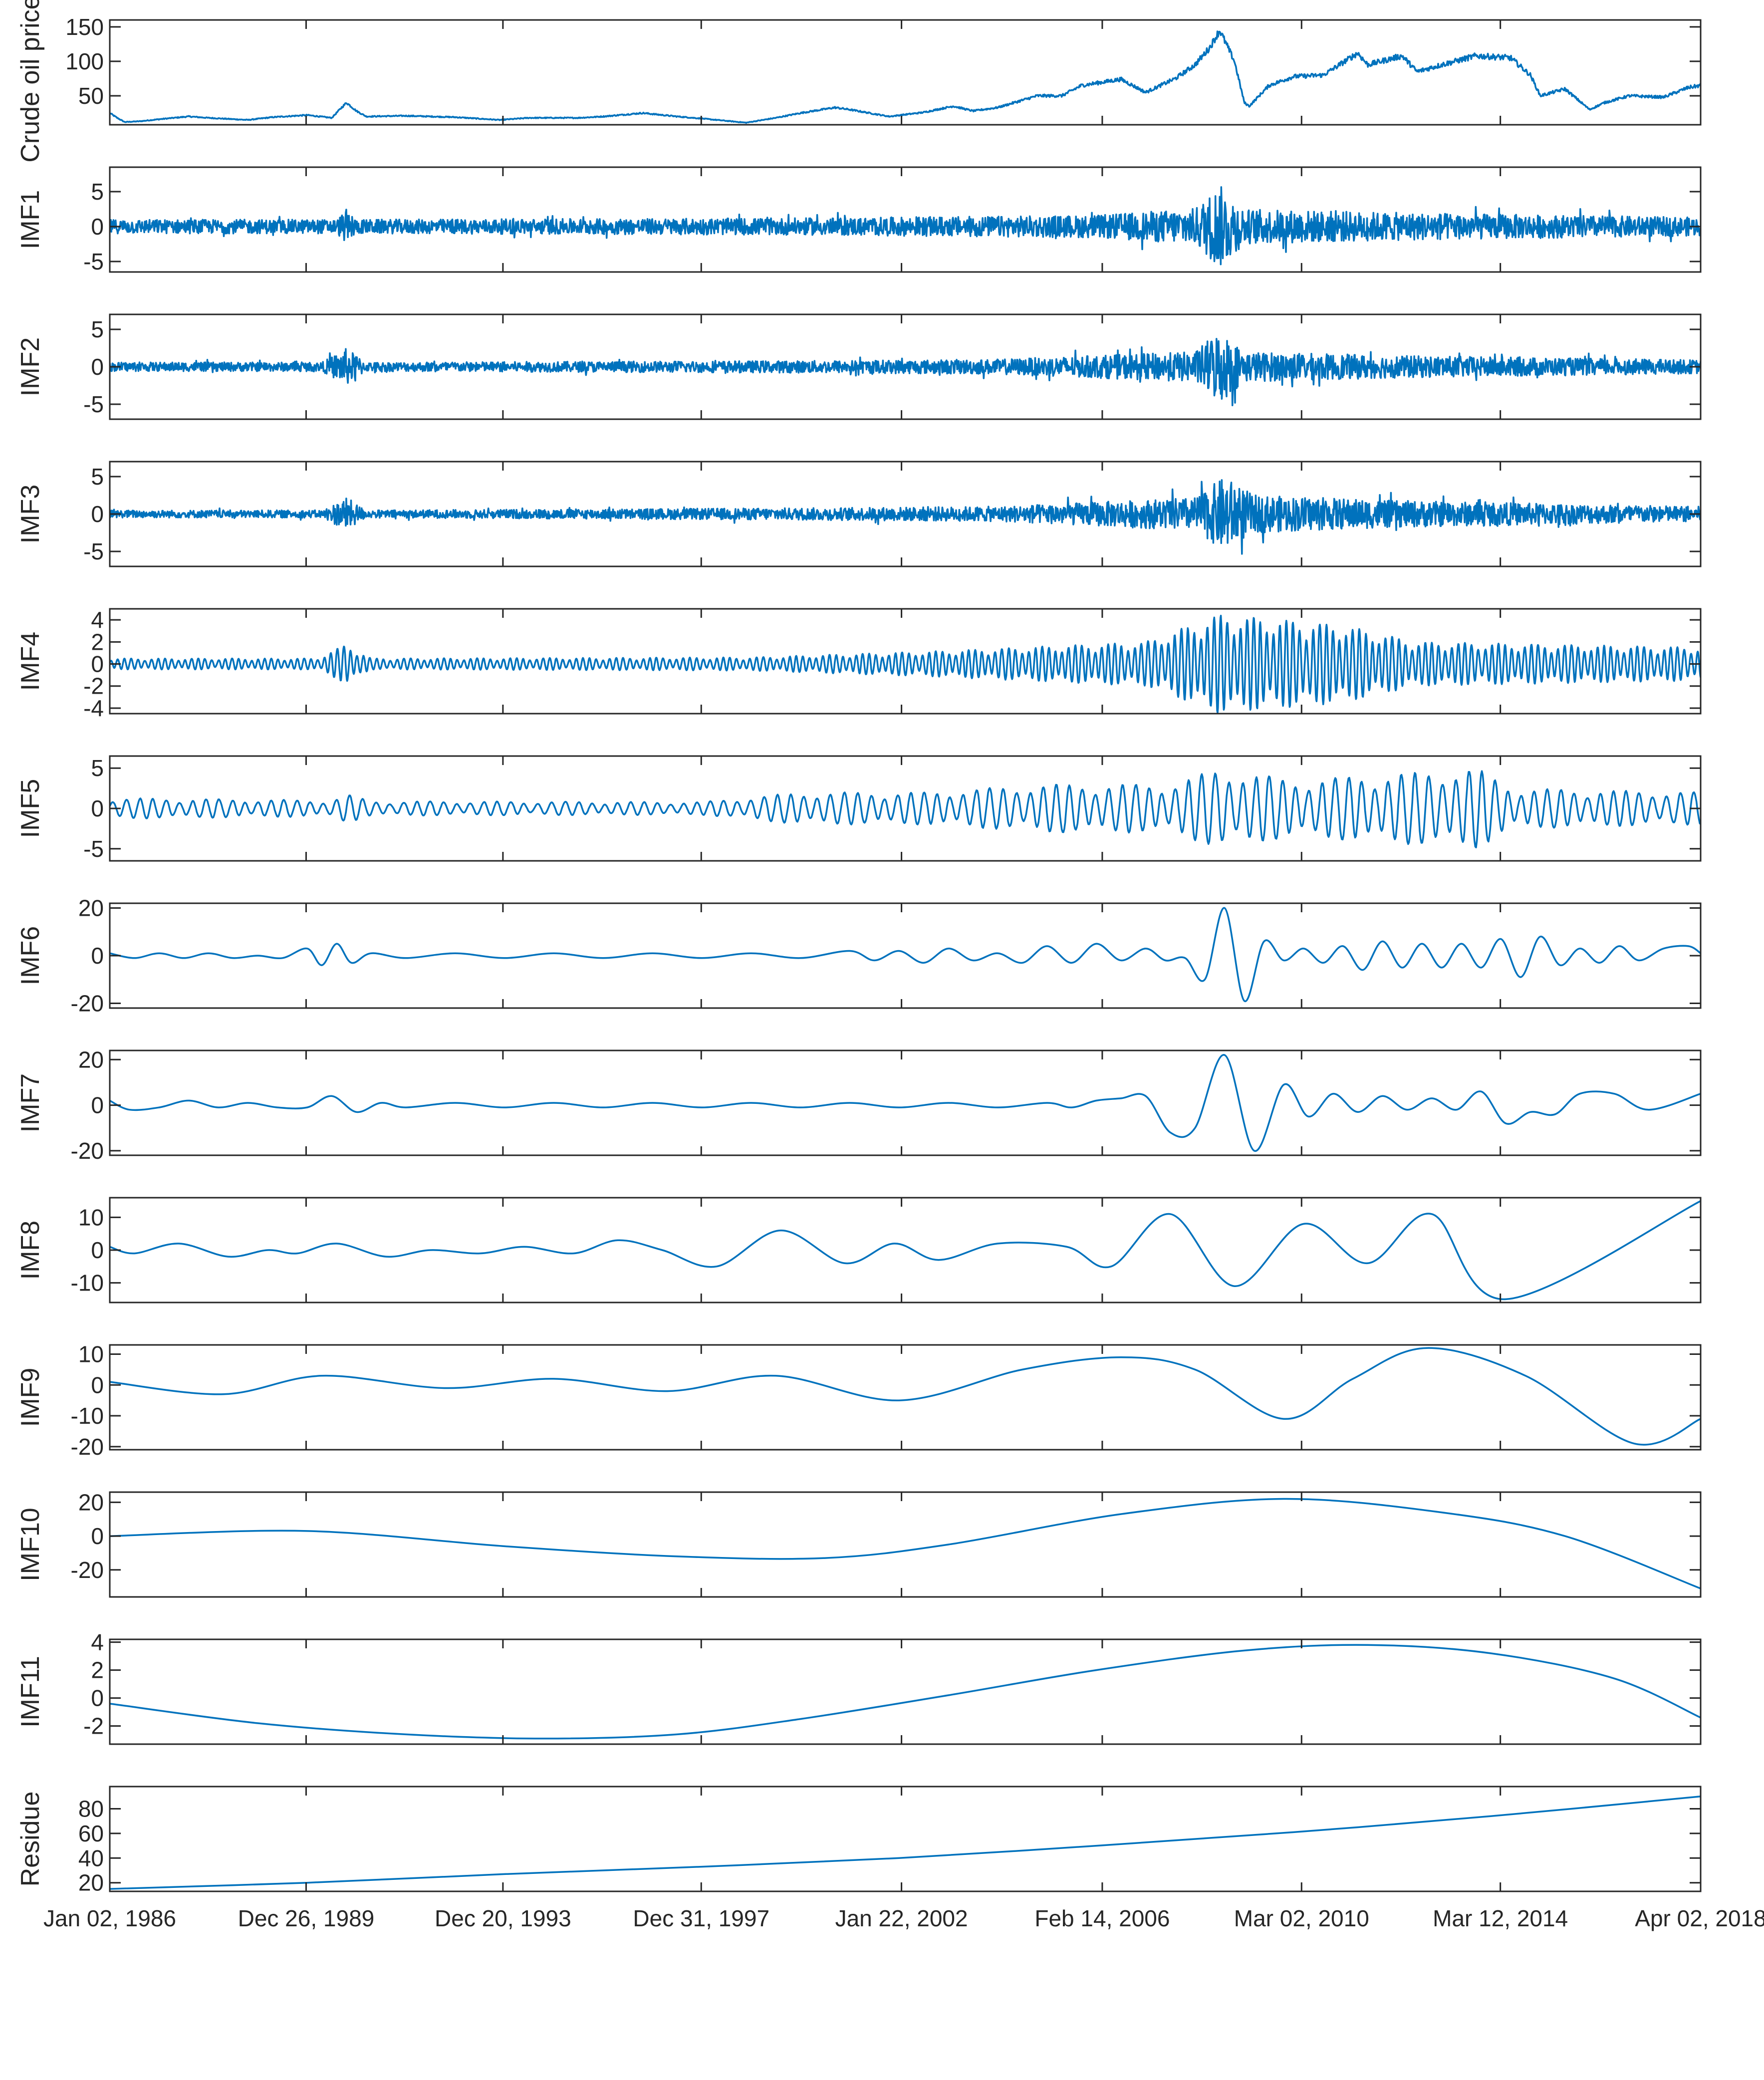  Describe the element at coordinates (30, 1839) in the screenshot. I see `y-axis-label: Residue` at that location.